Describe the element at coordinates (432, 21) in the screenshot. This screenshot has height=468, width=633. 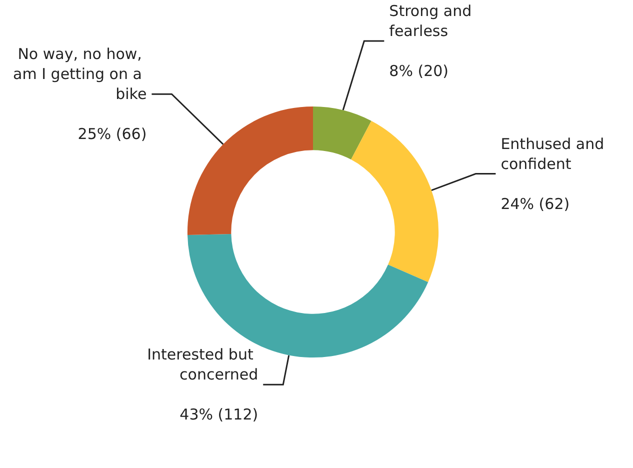
I see `slice-label: Strong and fearless` at that location.